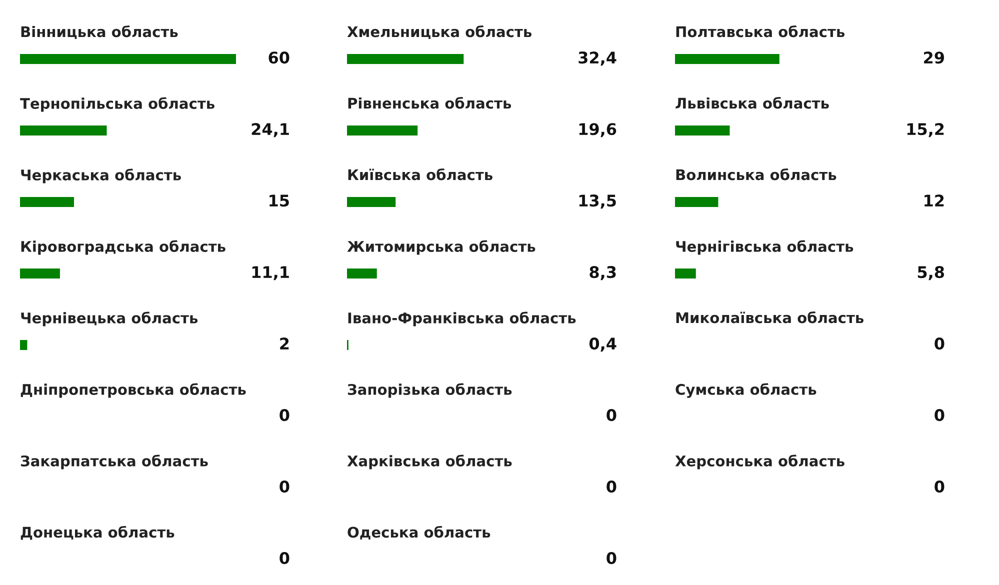  Describe the element at coordinates (114, 462) in the screenshot. I see `y-tick-label: Закарпатська область` at that location.